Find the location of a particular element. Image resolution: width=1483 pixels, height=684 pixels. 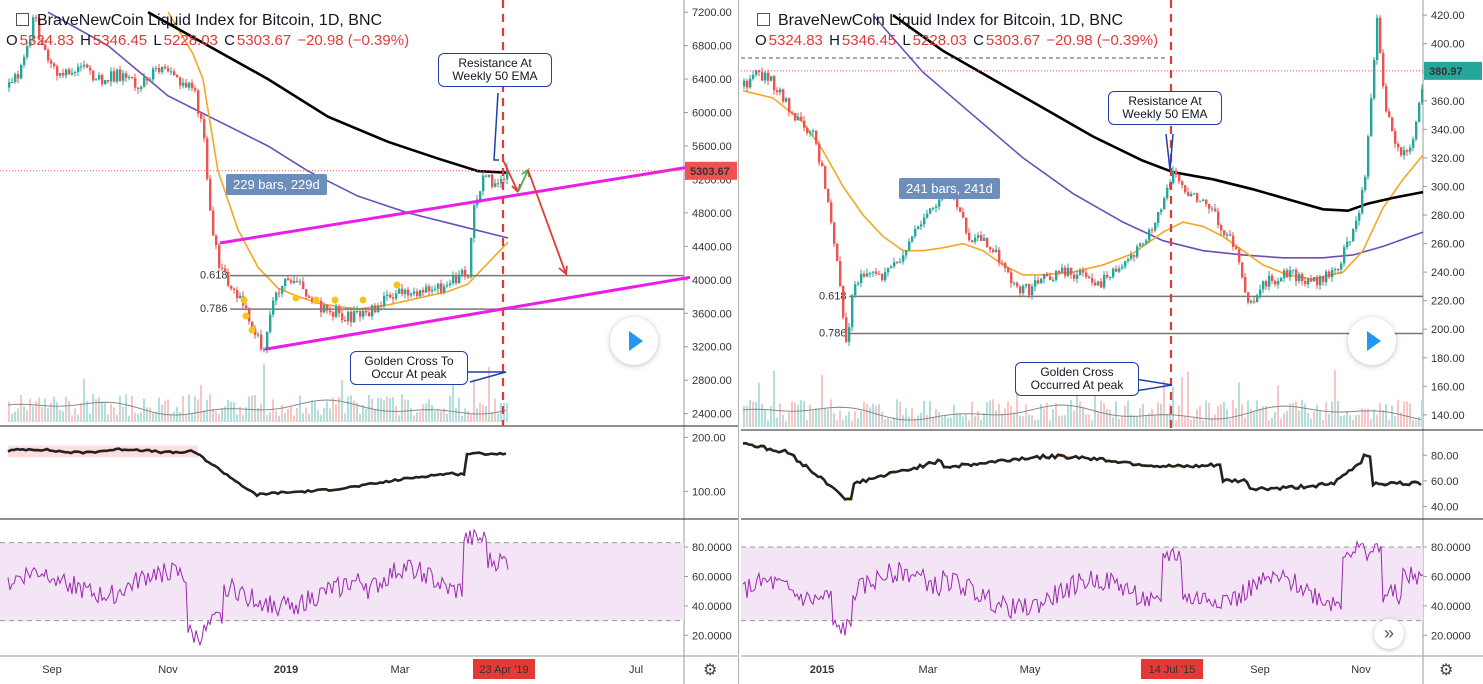

price-tick-label: 2400.00 is located at coordinates (712, 415).